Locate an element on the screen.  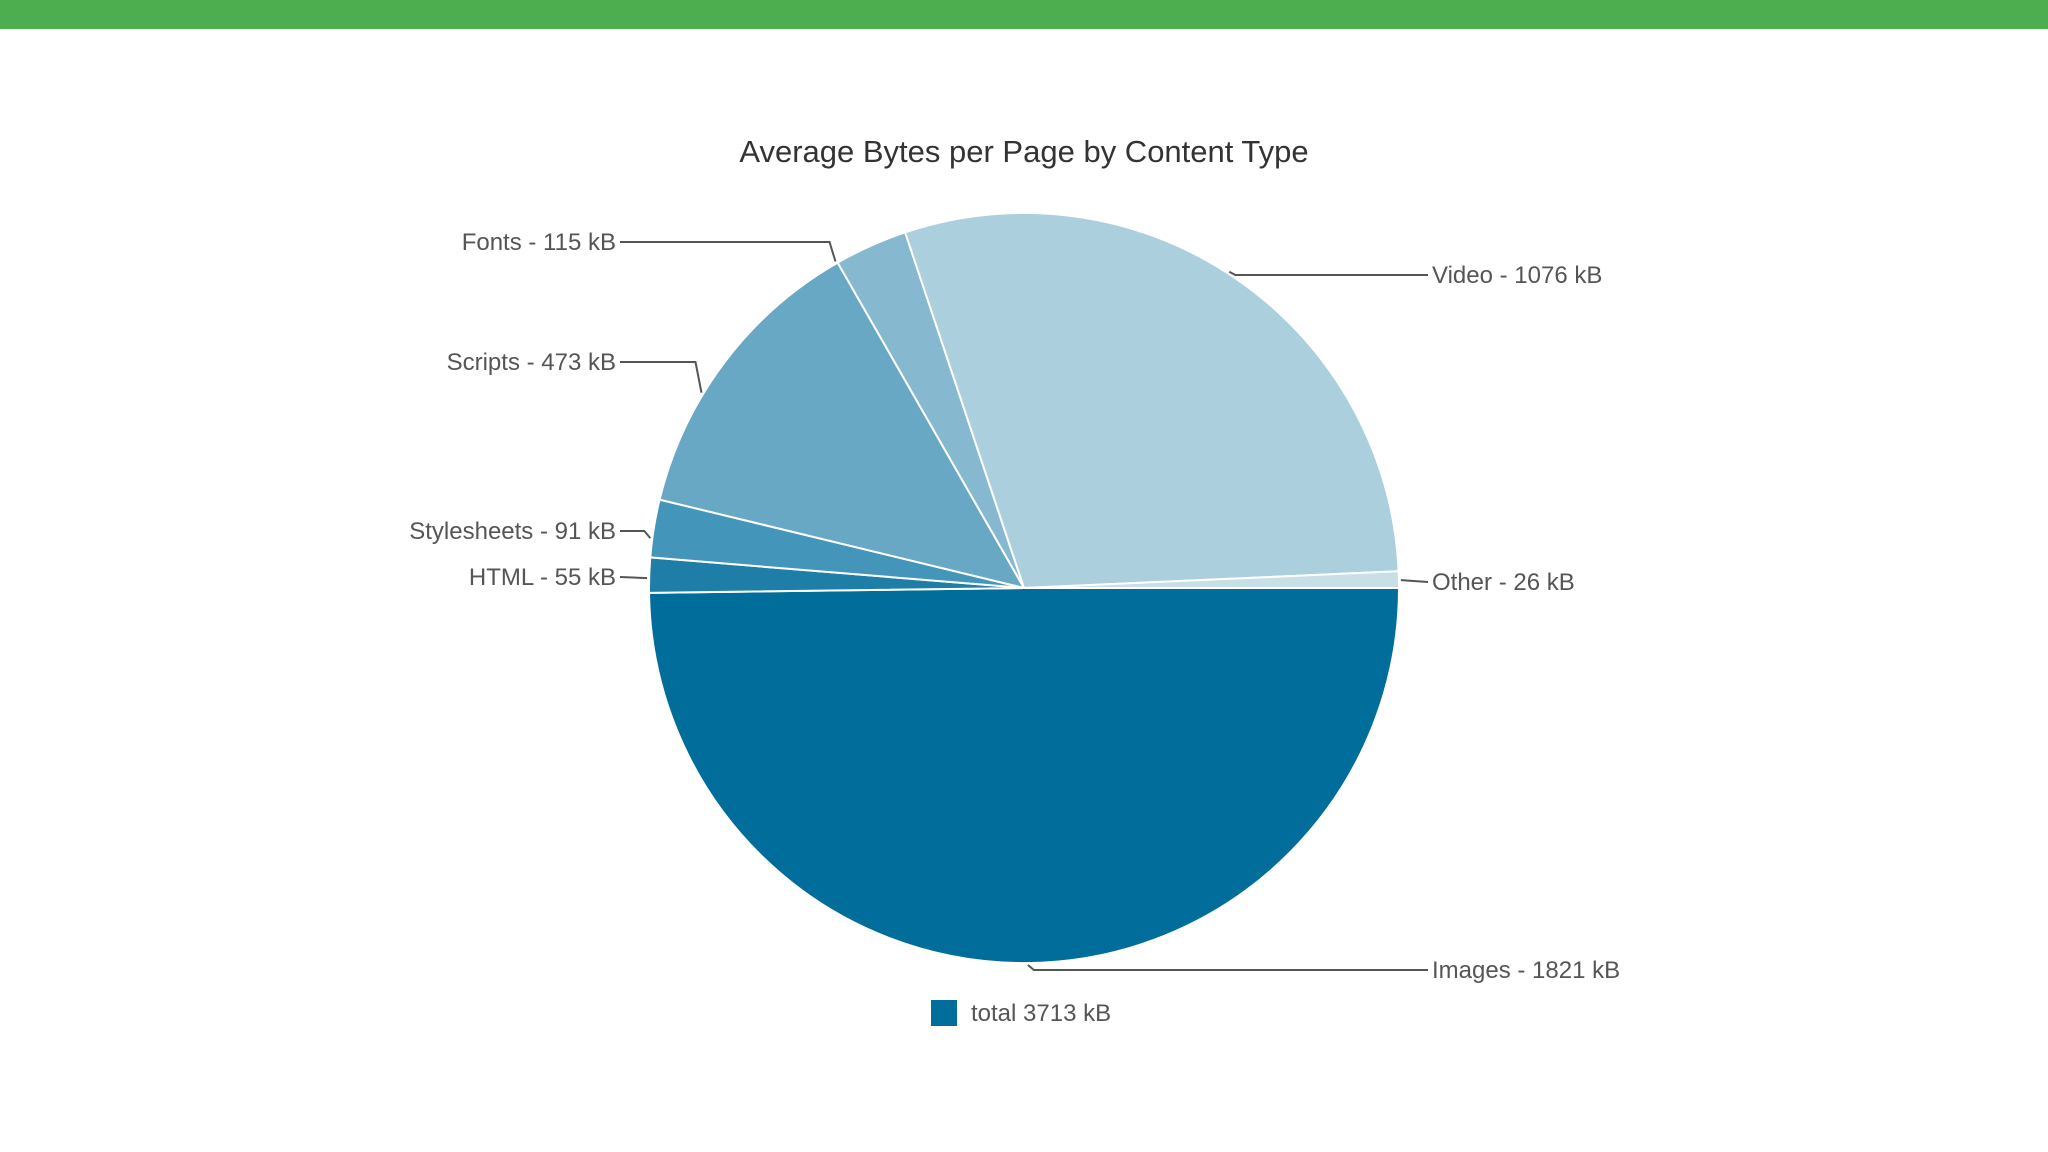
connector-fonts is located at coordinates (728, 251).